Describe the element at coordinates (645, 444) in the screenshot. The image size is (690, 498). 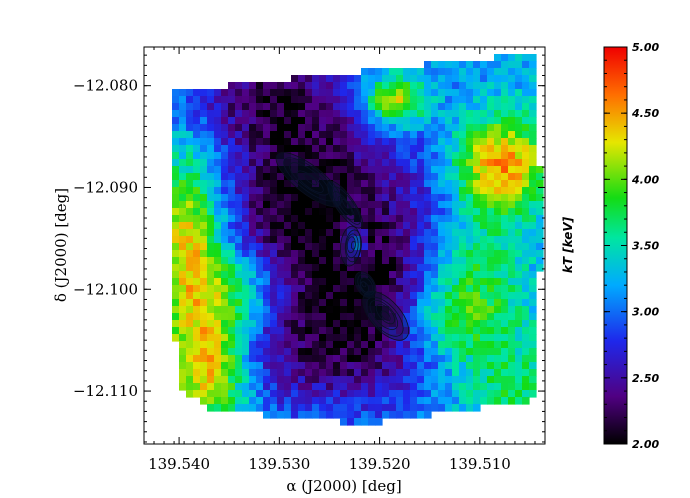
I see `colorbar-tick-label: 2.00` at that location.